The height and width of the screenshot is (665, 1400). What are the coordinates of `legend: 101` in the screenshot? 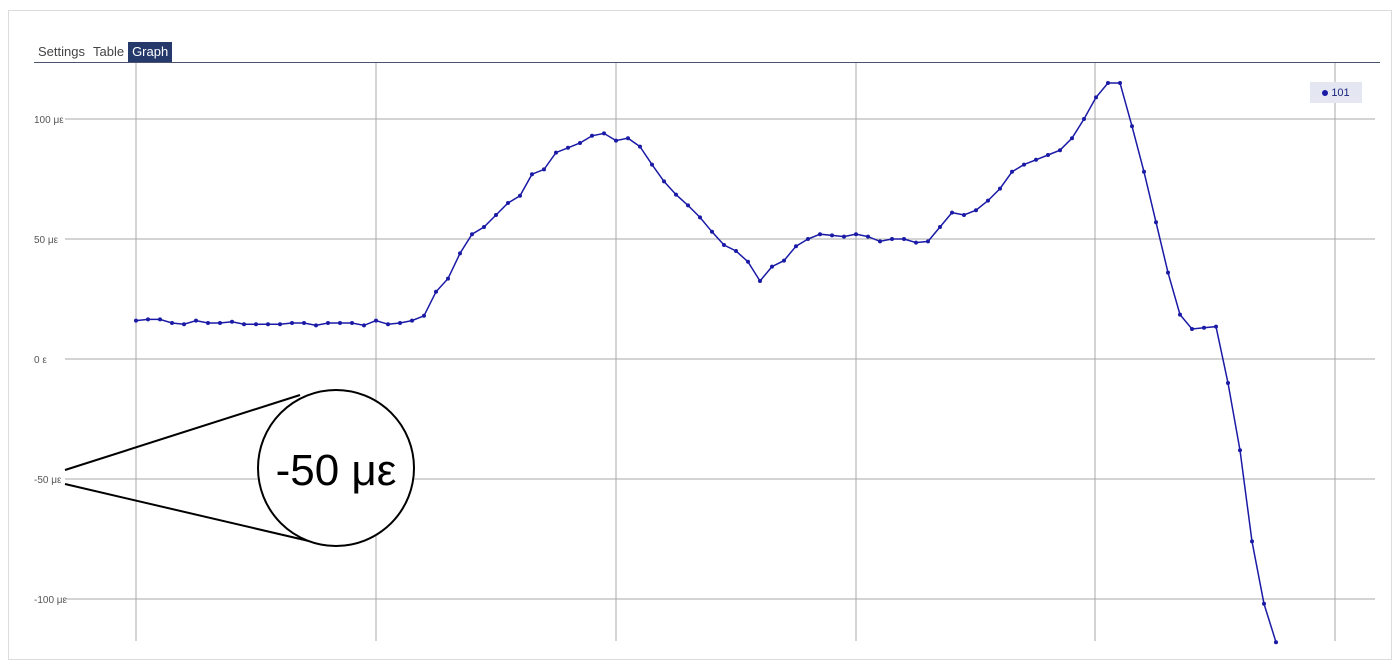 It's located at (1336, 92).